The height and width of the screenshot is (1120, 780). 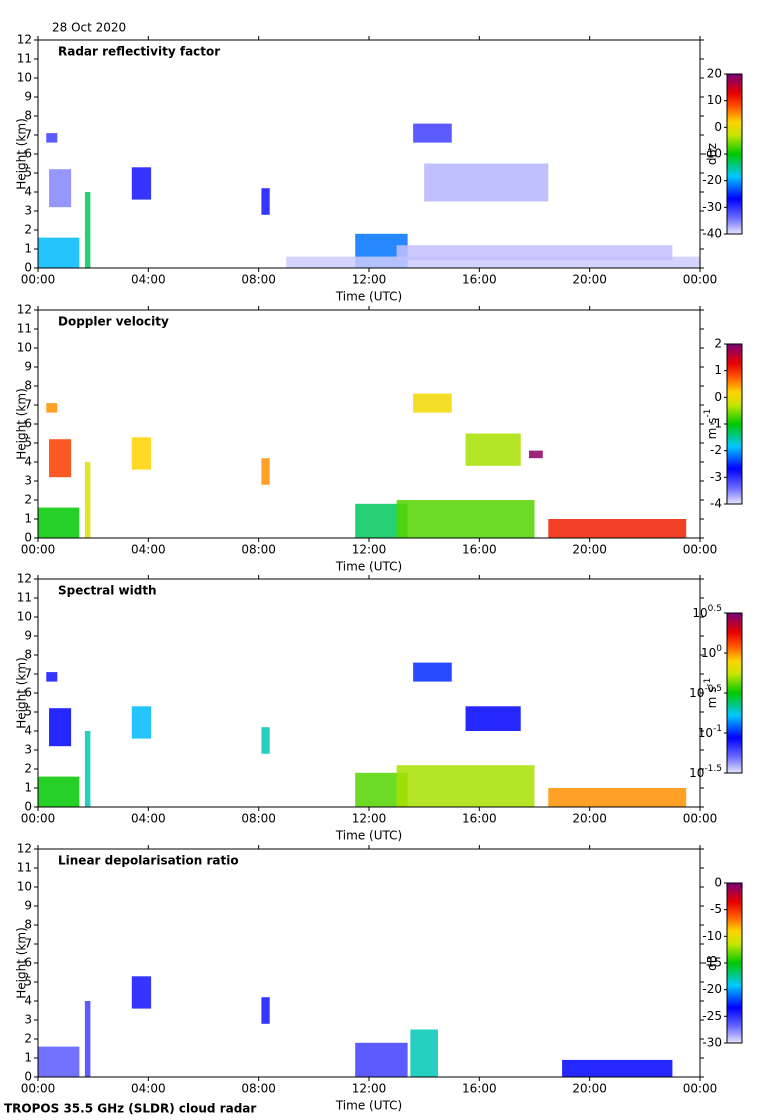 What do you see at coordinates (479, 1089) in the screenshot?
I see `x-tick-label: 16:00` at bounding box center [479, 1089].